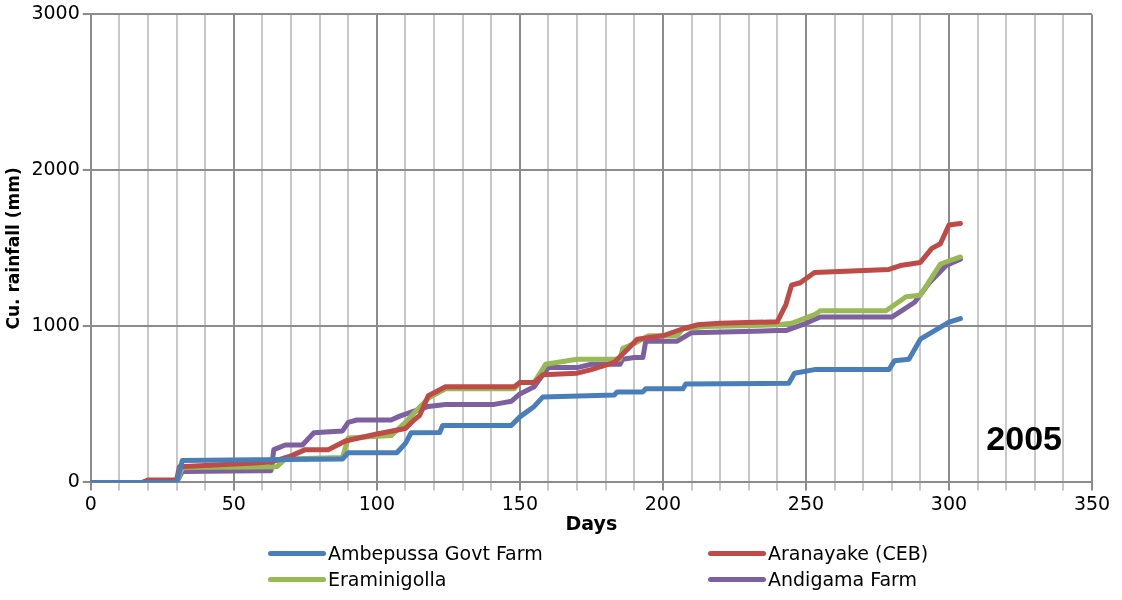 This screenshot has width=1122, height=600. Describe the element at coordinates (591, 522) in the screenshot. I see `x-axis-title: Days` at that location.